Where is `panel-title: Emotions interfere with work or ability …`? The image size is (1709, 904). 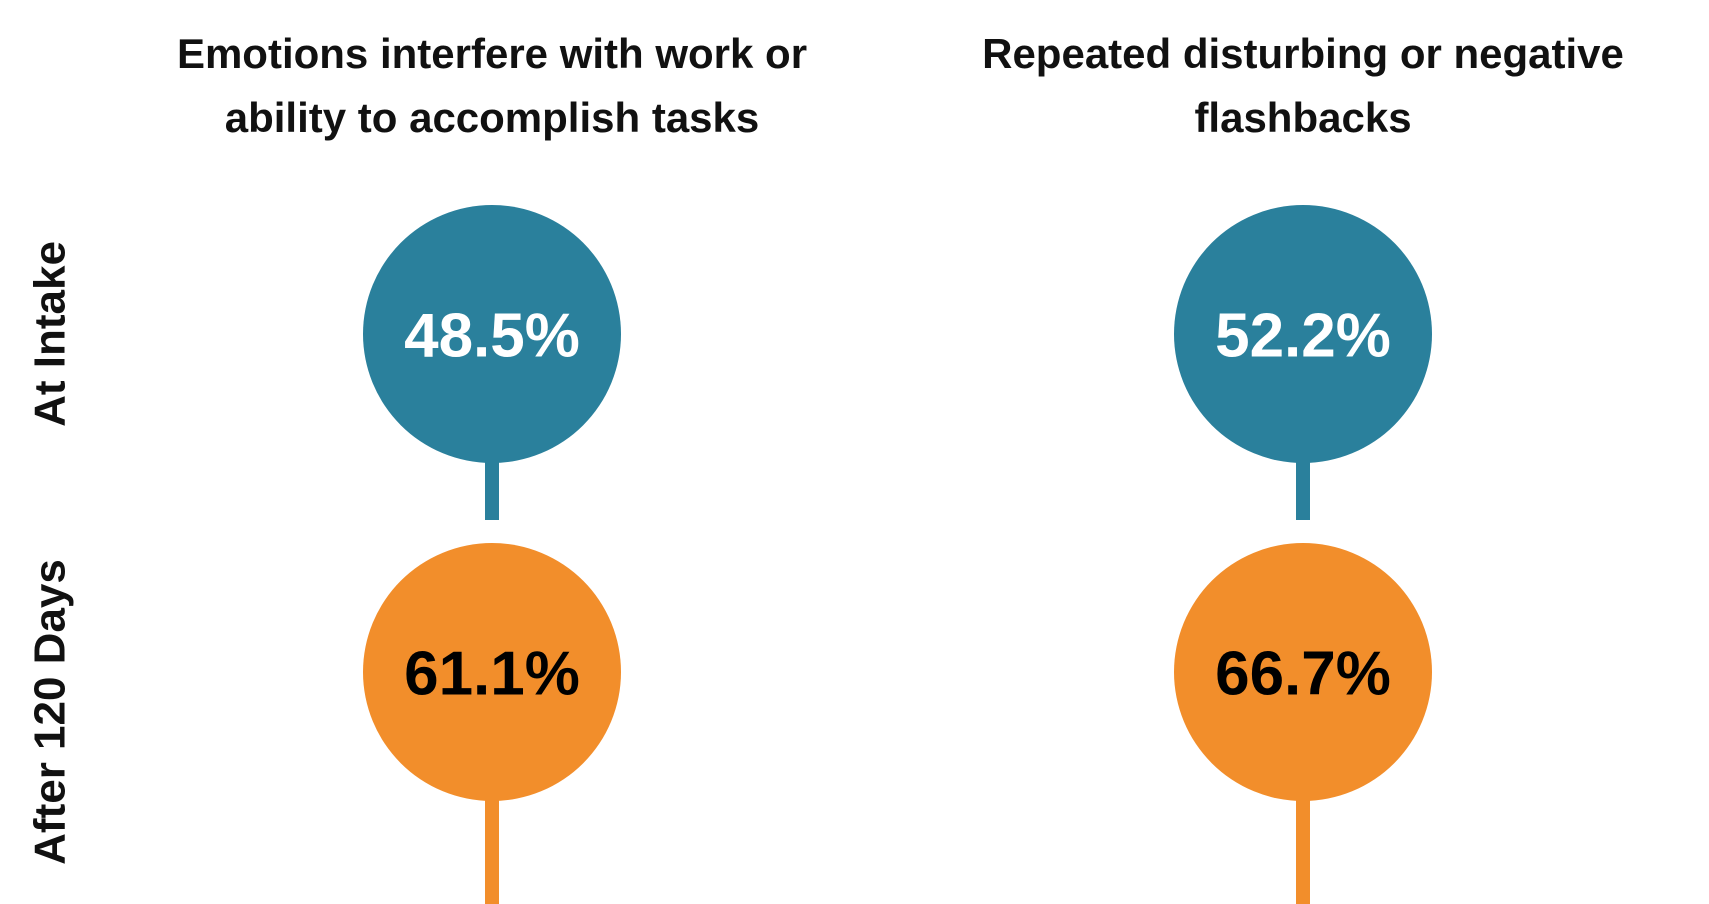 panel-title: Emotions interfere with work or ability … is located at coordinates (492, 85).